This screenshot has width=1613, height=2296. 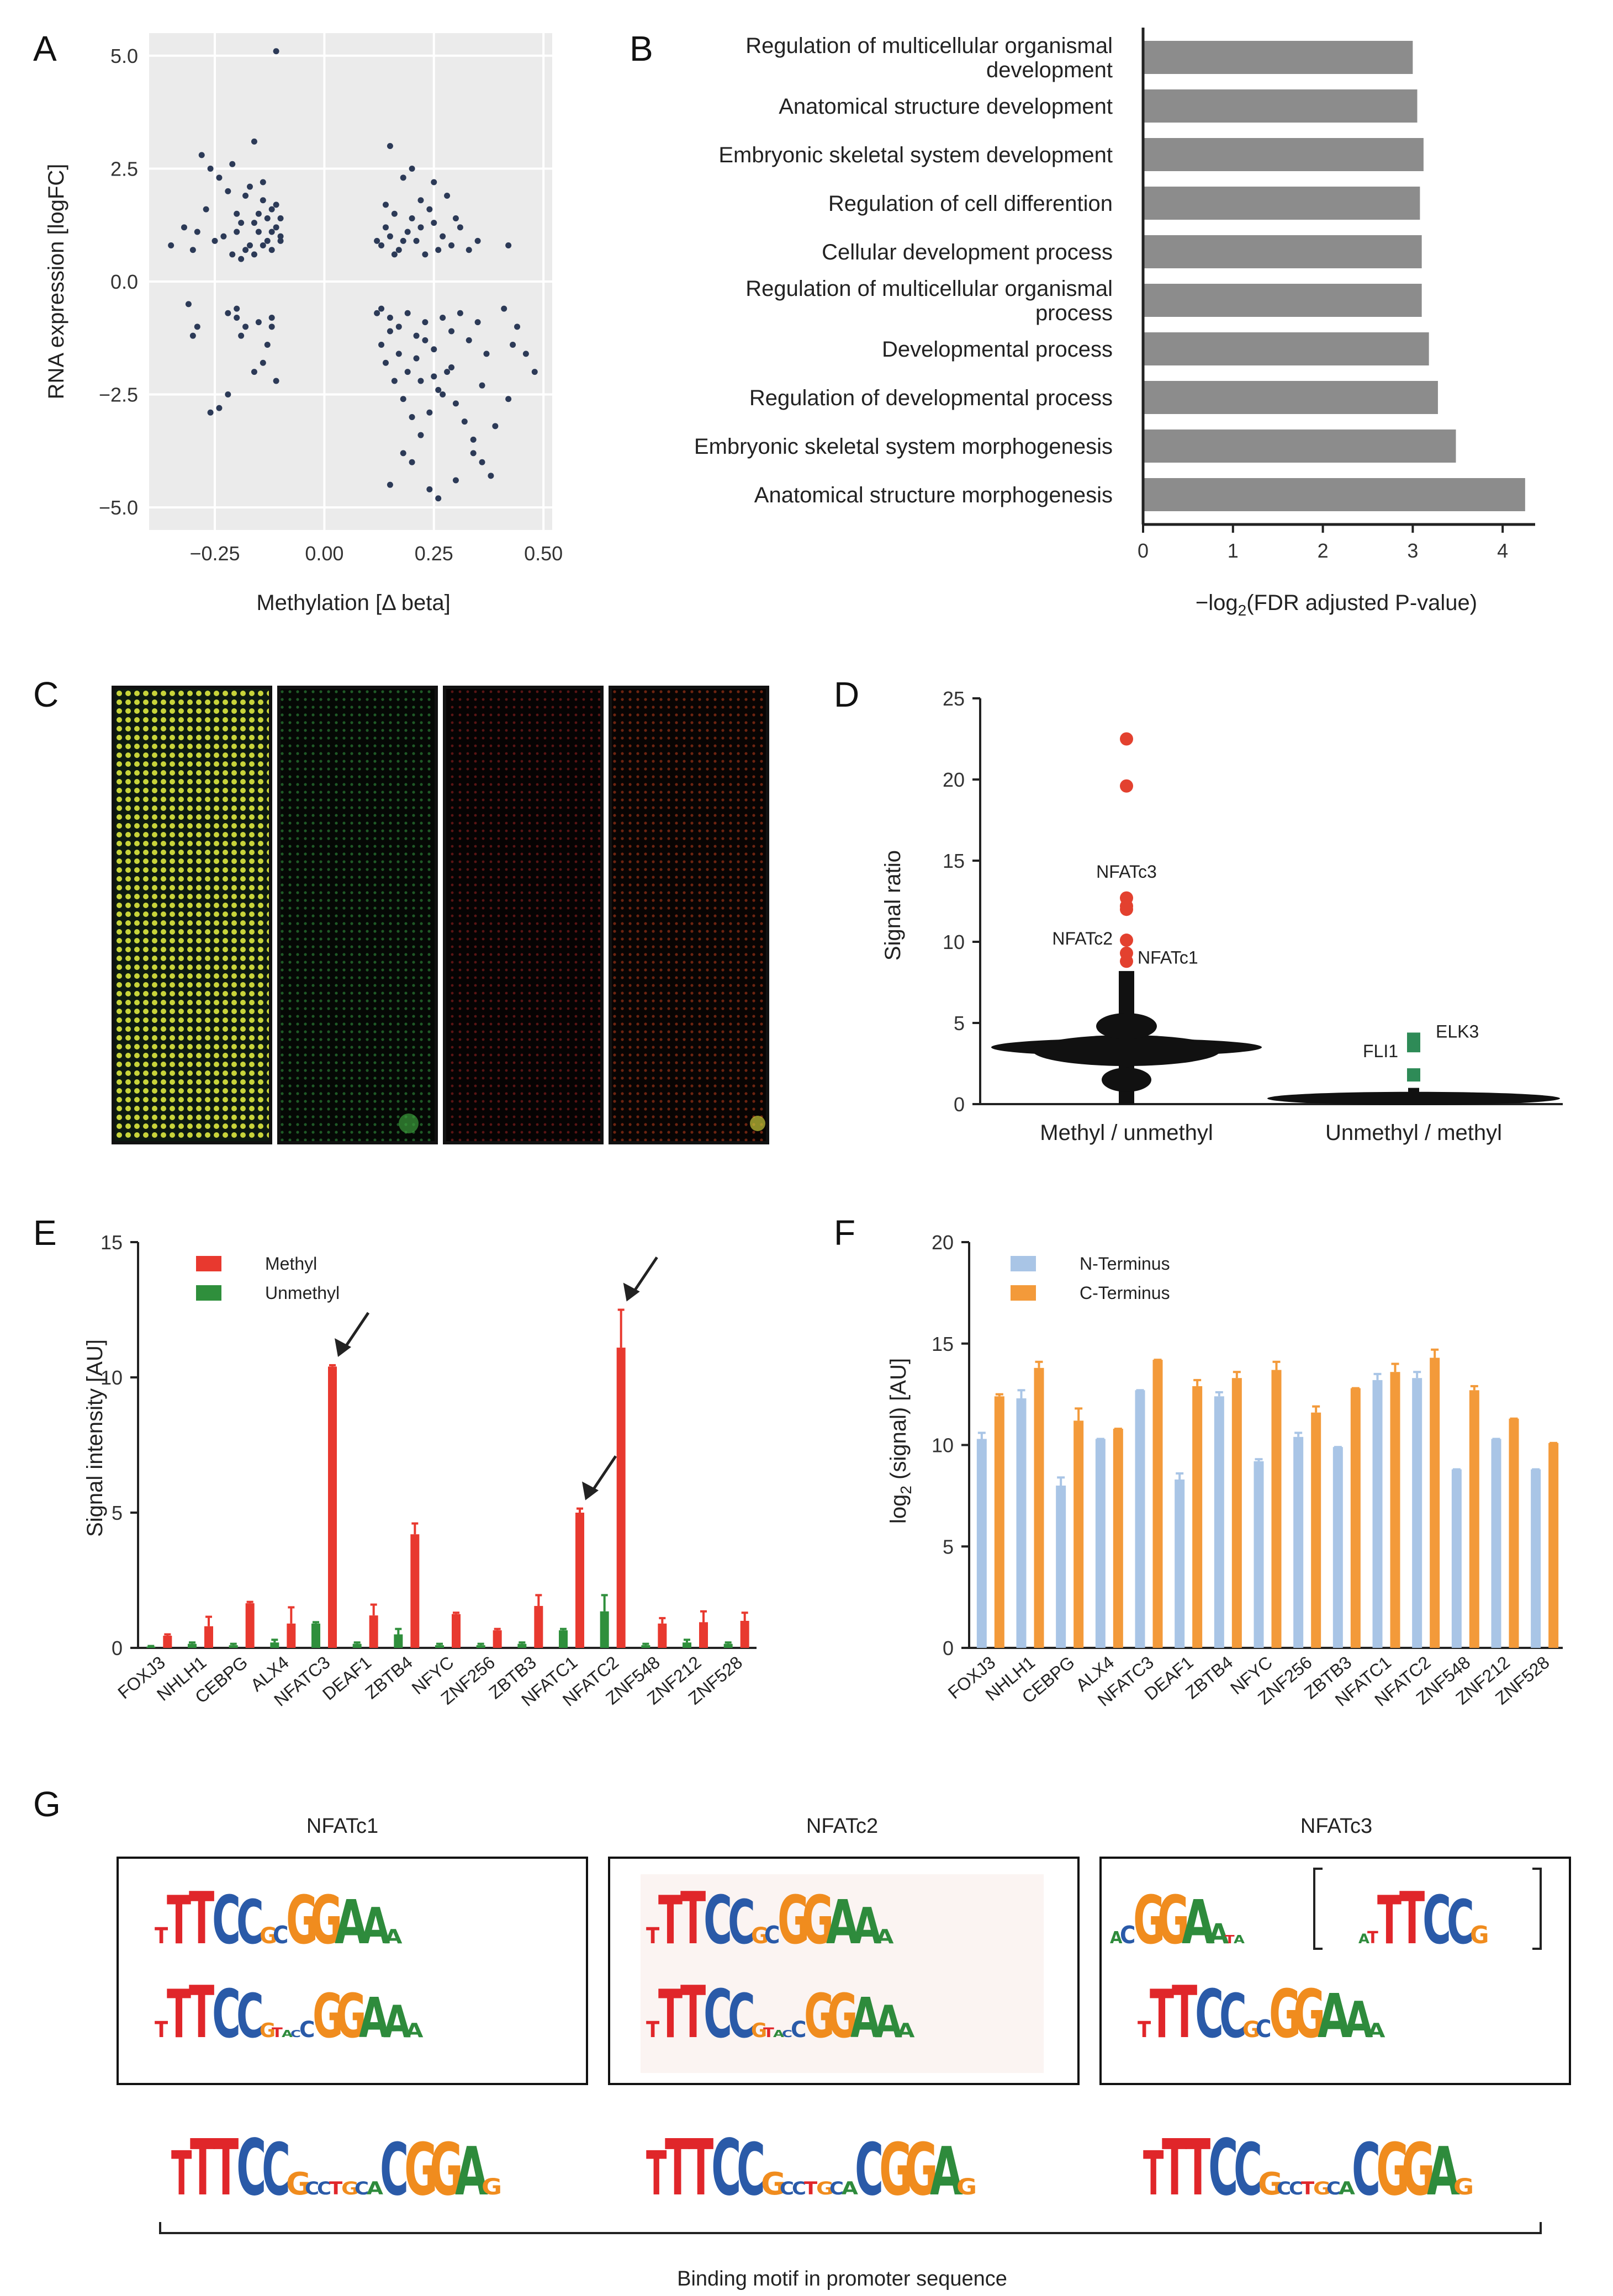 What do you see at coordinates (208, 1637) in the screenshot?
I see `bar-methyl` at bounding box center [208, 1637].